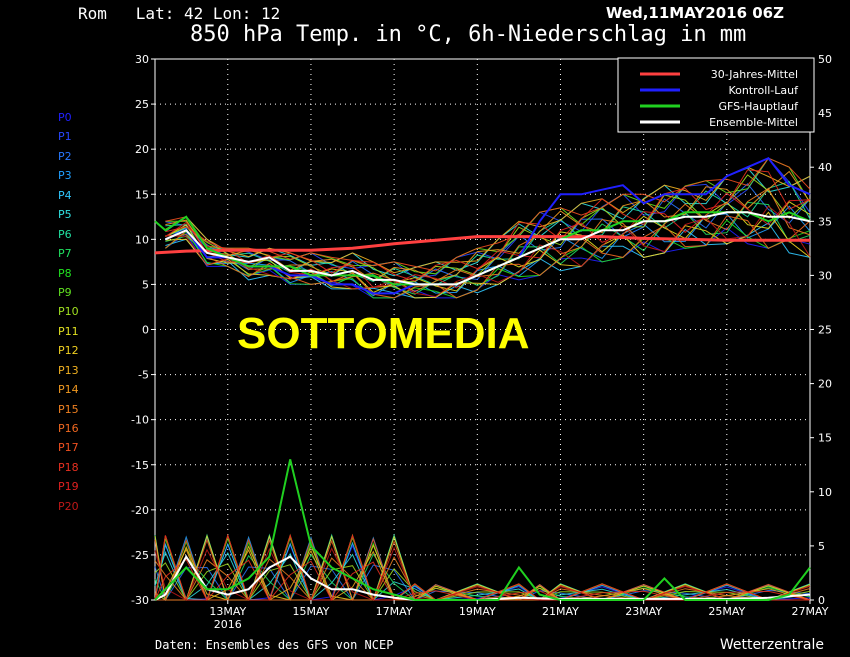 This screenshot has height=657, width=850. Describe the element at coordinates (394, 611) in the screenshot. I see `x-tick-label: 17MAY` at that location.